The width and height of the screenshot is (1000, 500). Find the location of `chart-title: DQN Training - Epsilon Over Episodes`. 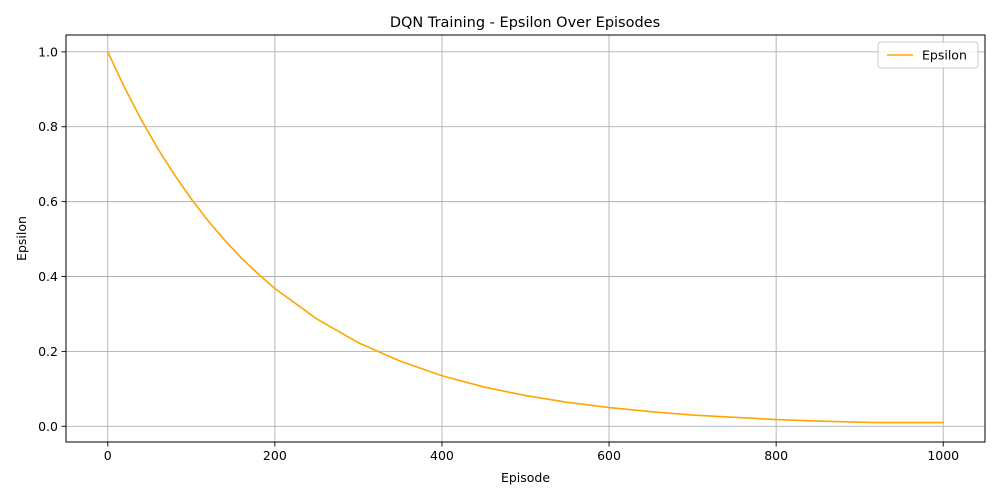

chart-title: DQN Training - Epsilon Over Episodes is located at coordinates (525, 23).